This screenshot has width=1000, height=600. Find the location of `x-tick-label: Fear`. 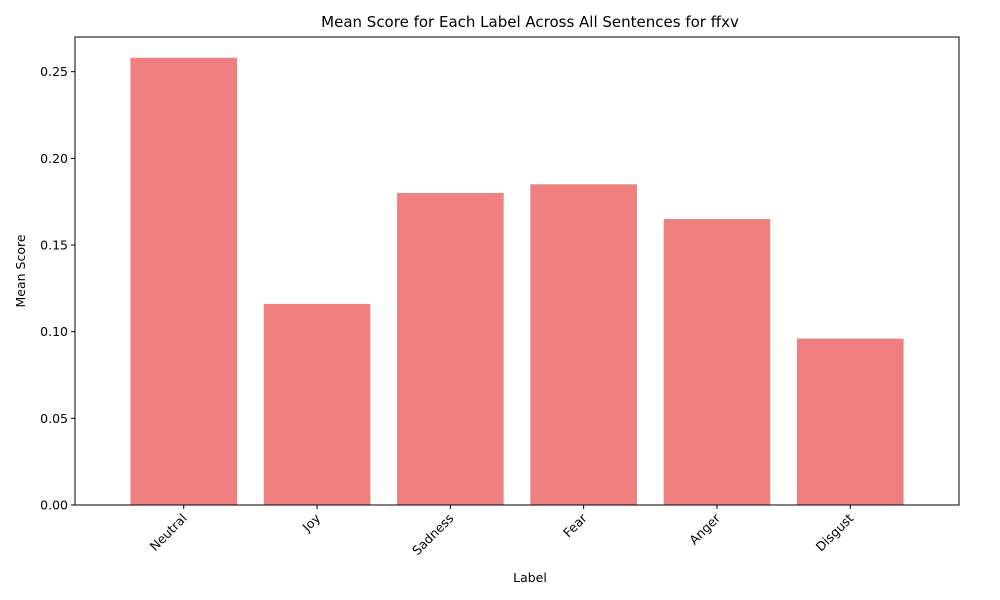

x-tick-label: Fear is located at coordinates (575, 525).